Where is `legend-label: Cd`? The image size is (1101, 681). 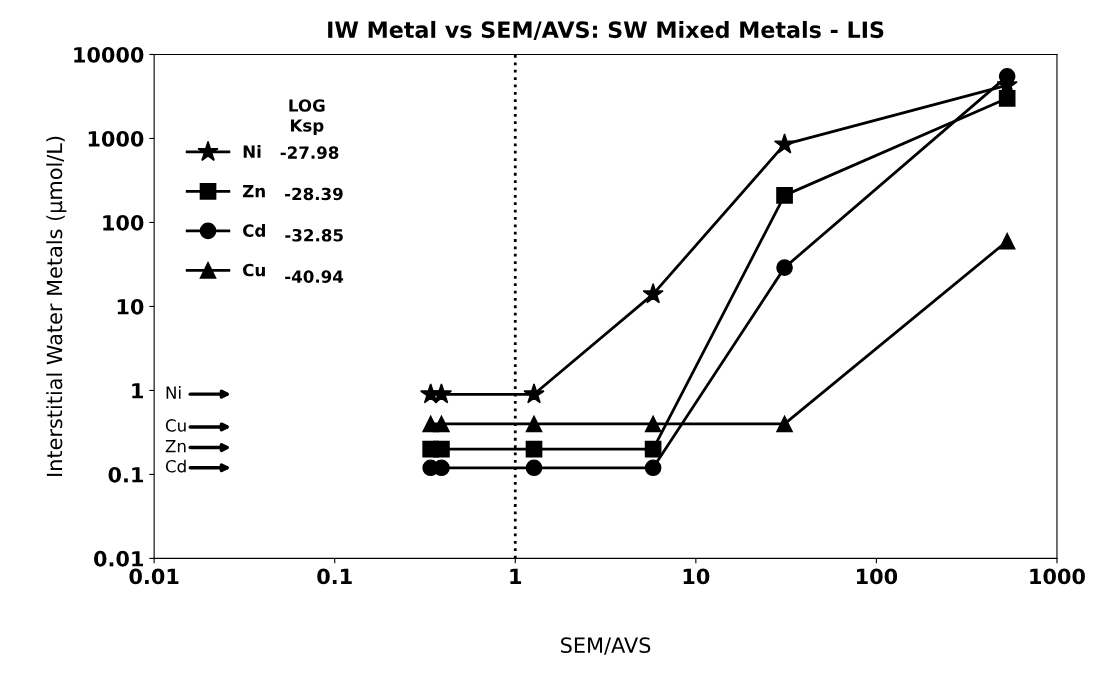
legend-label: Cd is located at coordinates (254, 230).